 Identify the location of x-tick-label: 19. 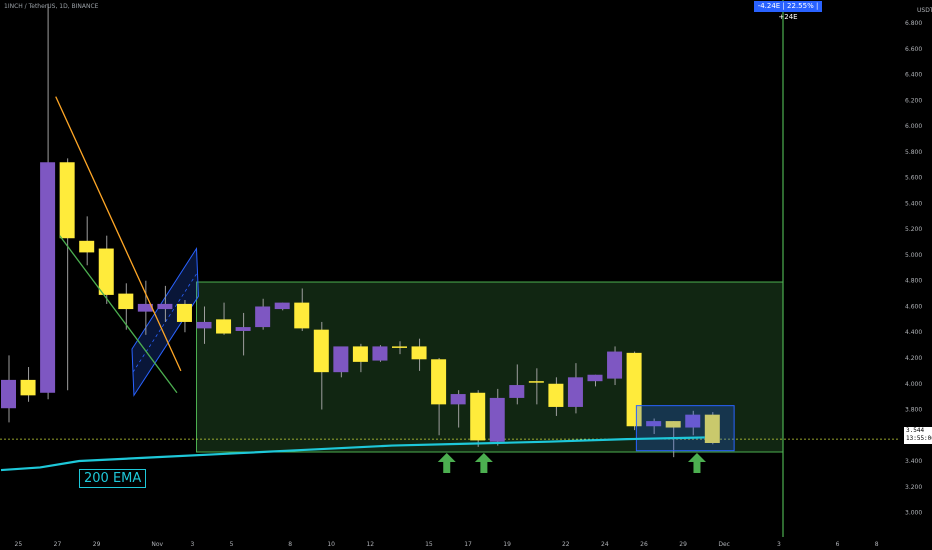
(507, 544).